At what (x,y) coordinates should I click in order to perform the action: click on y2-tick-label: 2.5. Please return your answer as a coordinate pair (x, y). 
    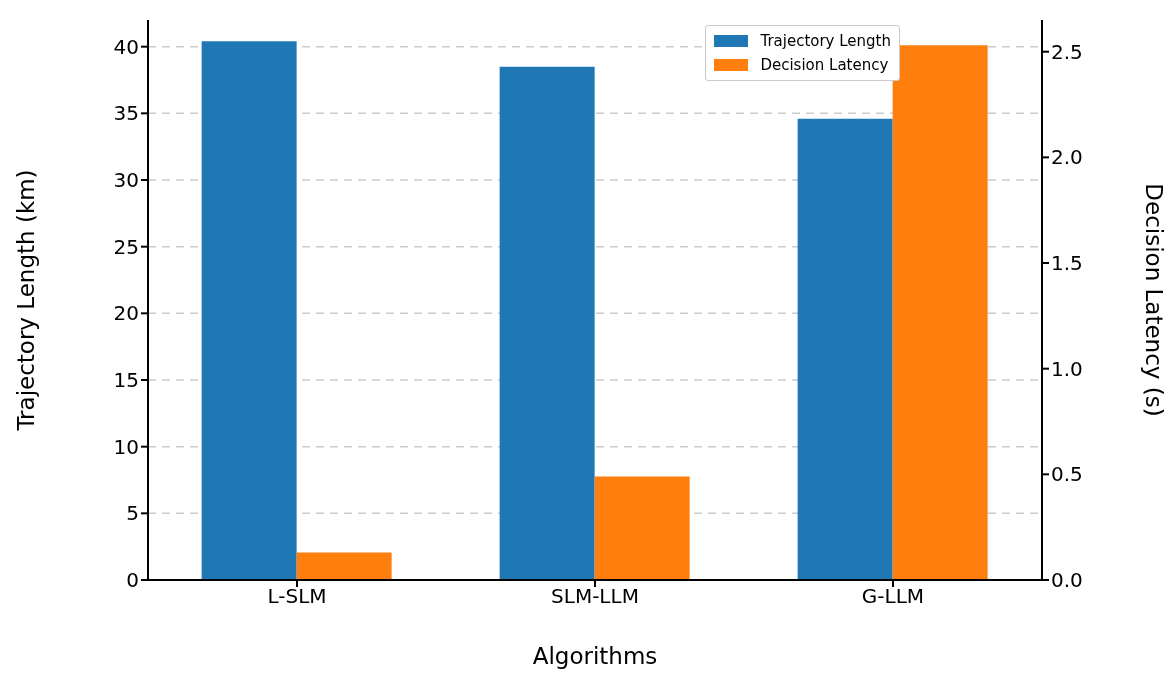
    Looking at the image, I should click on (1067, 51).